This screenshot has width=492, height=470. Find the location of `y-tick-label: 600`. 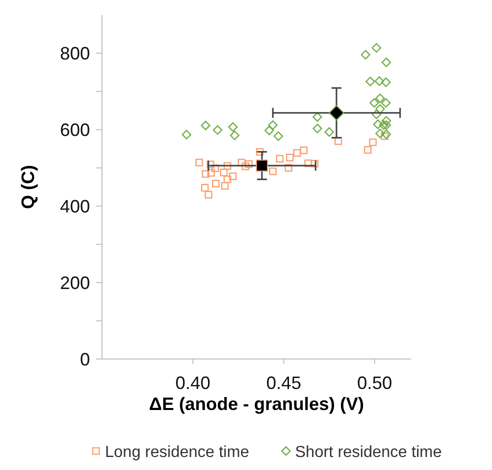

y-tick-label: 600 is located at coordinates (75, 130).